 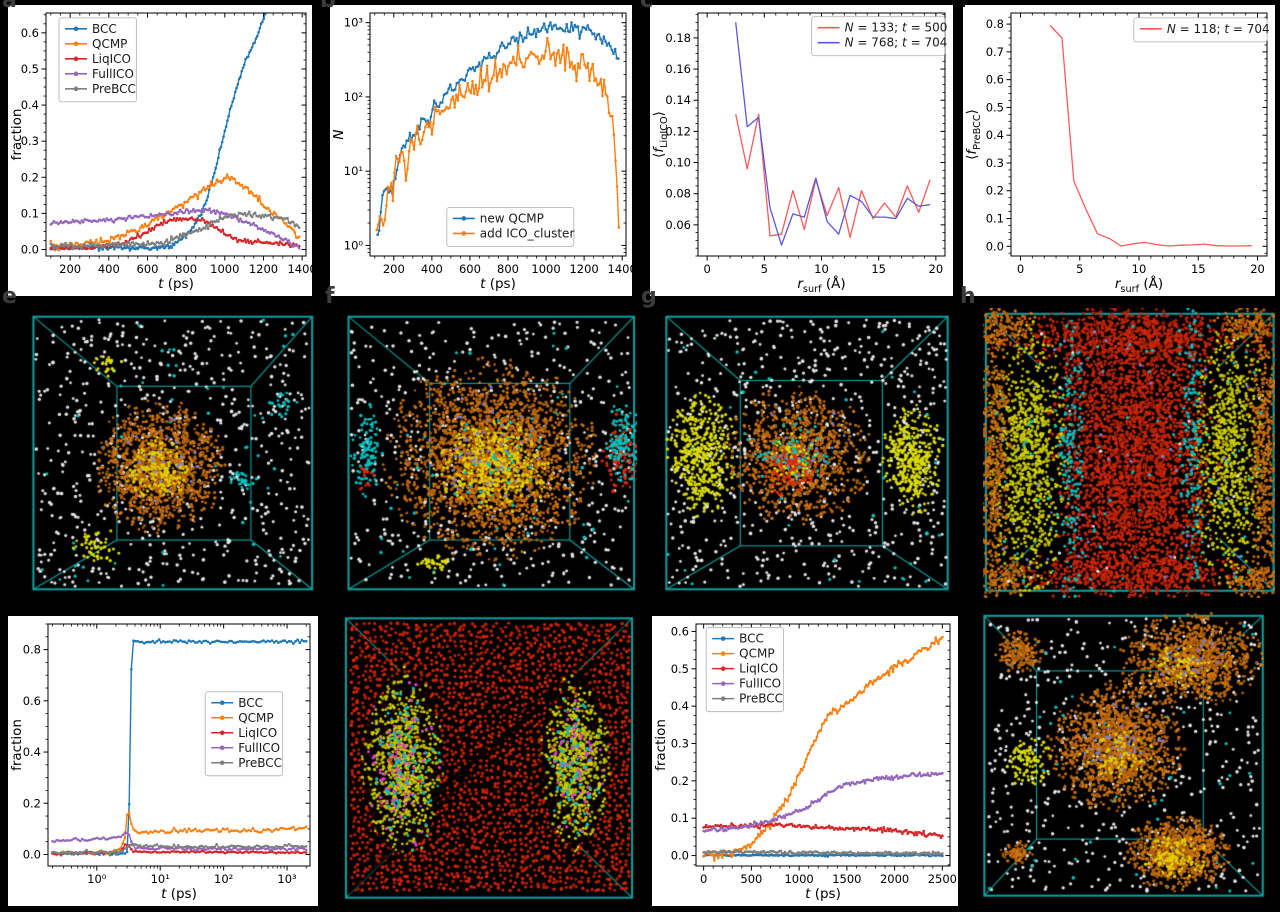 I want to click on series-FullICO, so click(x=175, y=228).